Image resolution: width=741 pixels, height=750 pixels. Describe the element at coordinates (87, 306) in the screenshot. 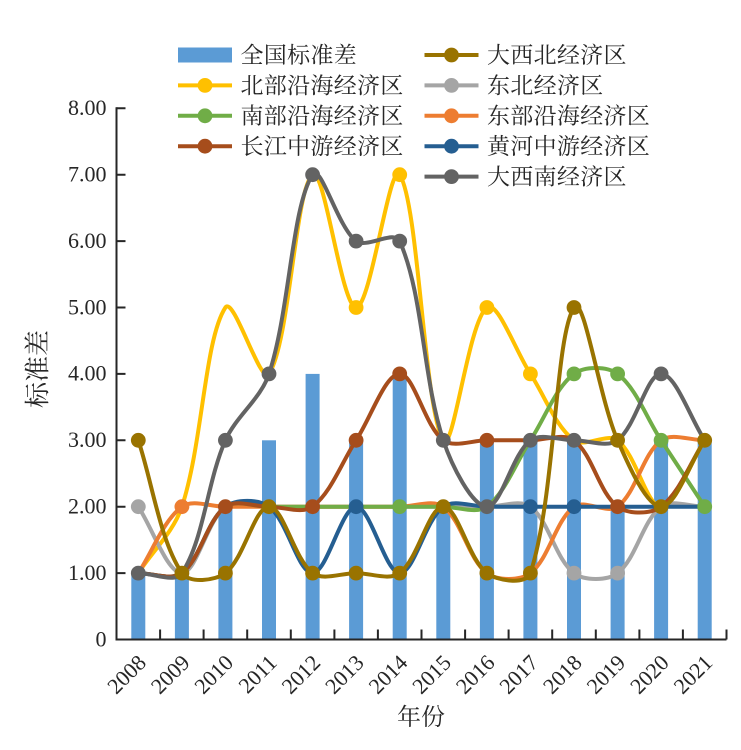

I see `svg-text: 5.00` at that location.